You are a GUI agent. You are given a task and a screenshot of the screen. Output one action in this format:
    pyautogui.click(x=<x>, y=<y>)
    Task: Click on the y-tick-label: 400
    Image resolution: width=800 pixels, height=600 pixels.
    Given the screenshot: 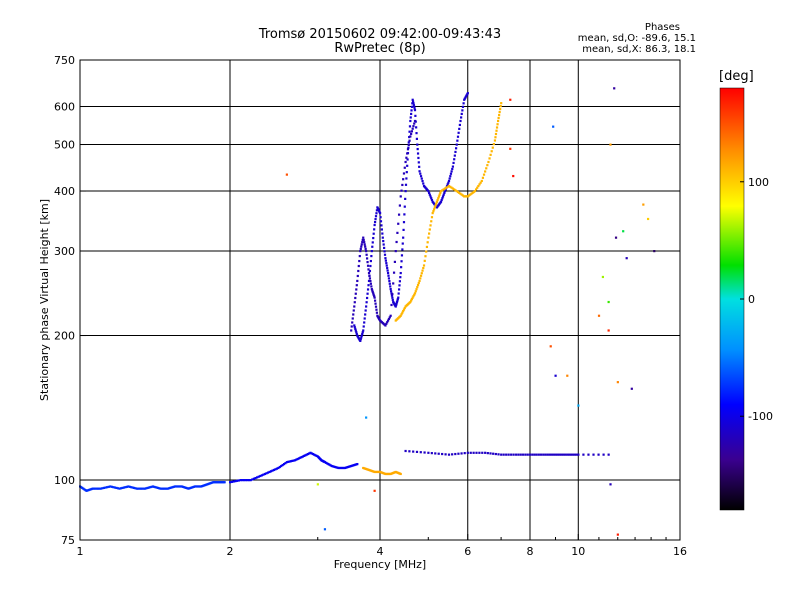 What is the action you would take?
    pyautogui.click(x=64, y=191)
    